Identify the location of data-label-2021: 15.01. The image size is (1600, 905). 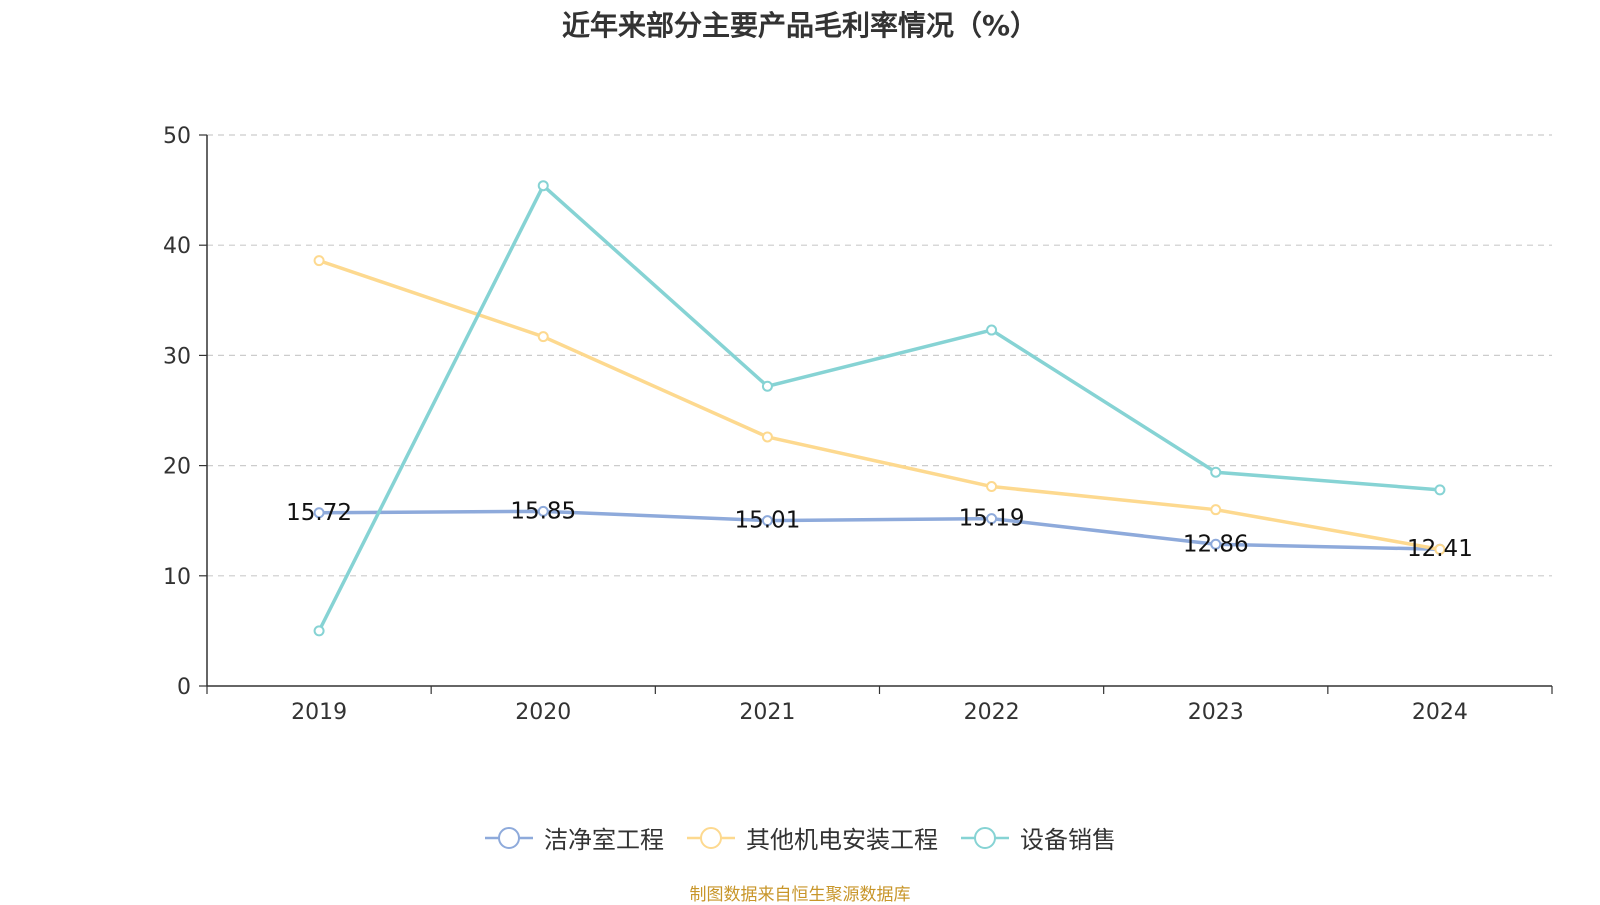
(767, 521).